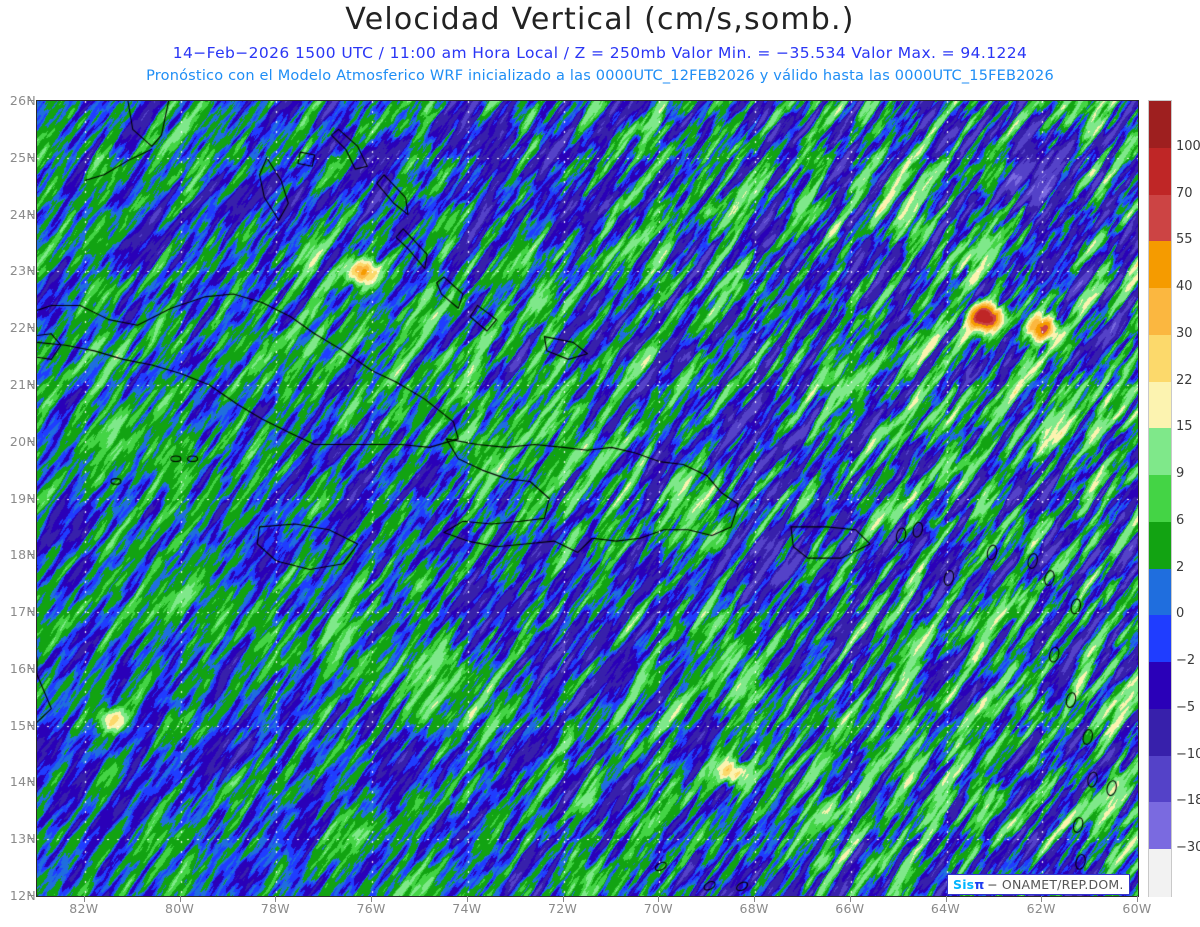 This screenshot has width=1200, height=927. Describe the element at coordinates (1180, 614) in the screenshot. I see `colorbar-tick-label: 0` at that location.